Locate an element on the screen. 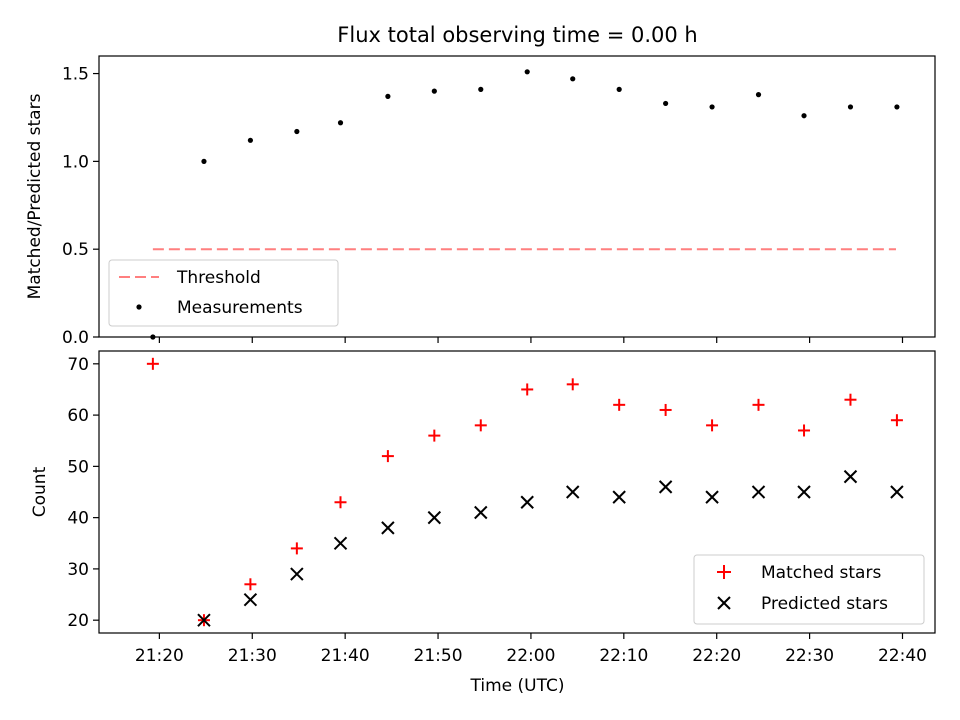 Image resolution: width=960 pixels, height=720 pixels. count-x-tick-label: 22:40 is located at coordinates (902, 656).